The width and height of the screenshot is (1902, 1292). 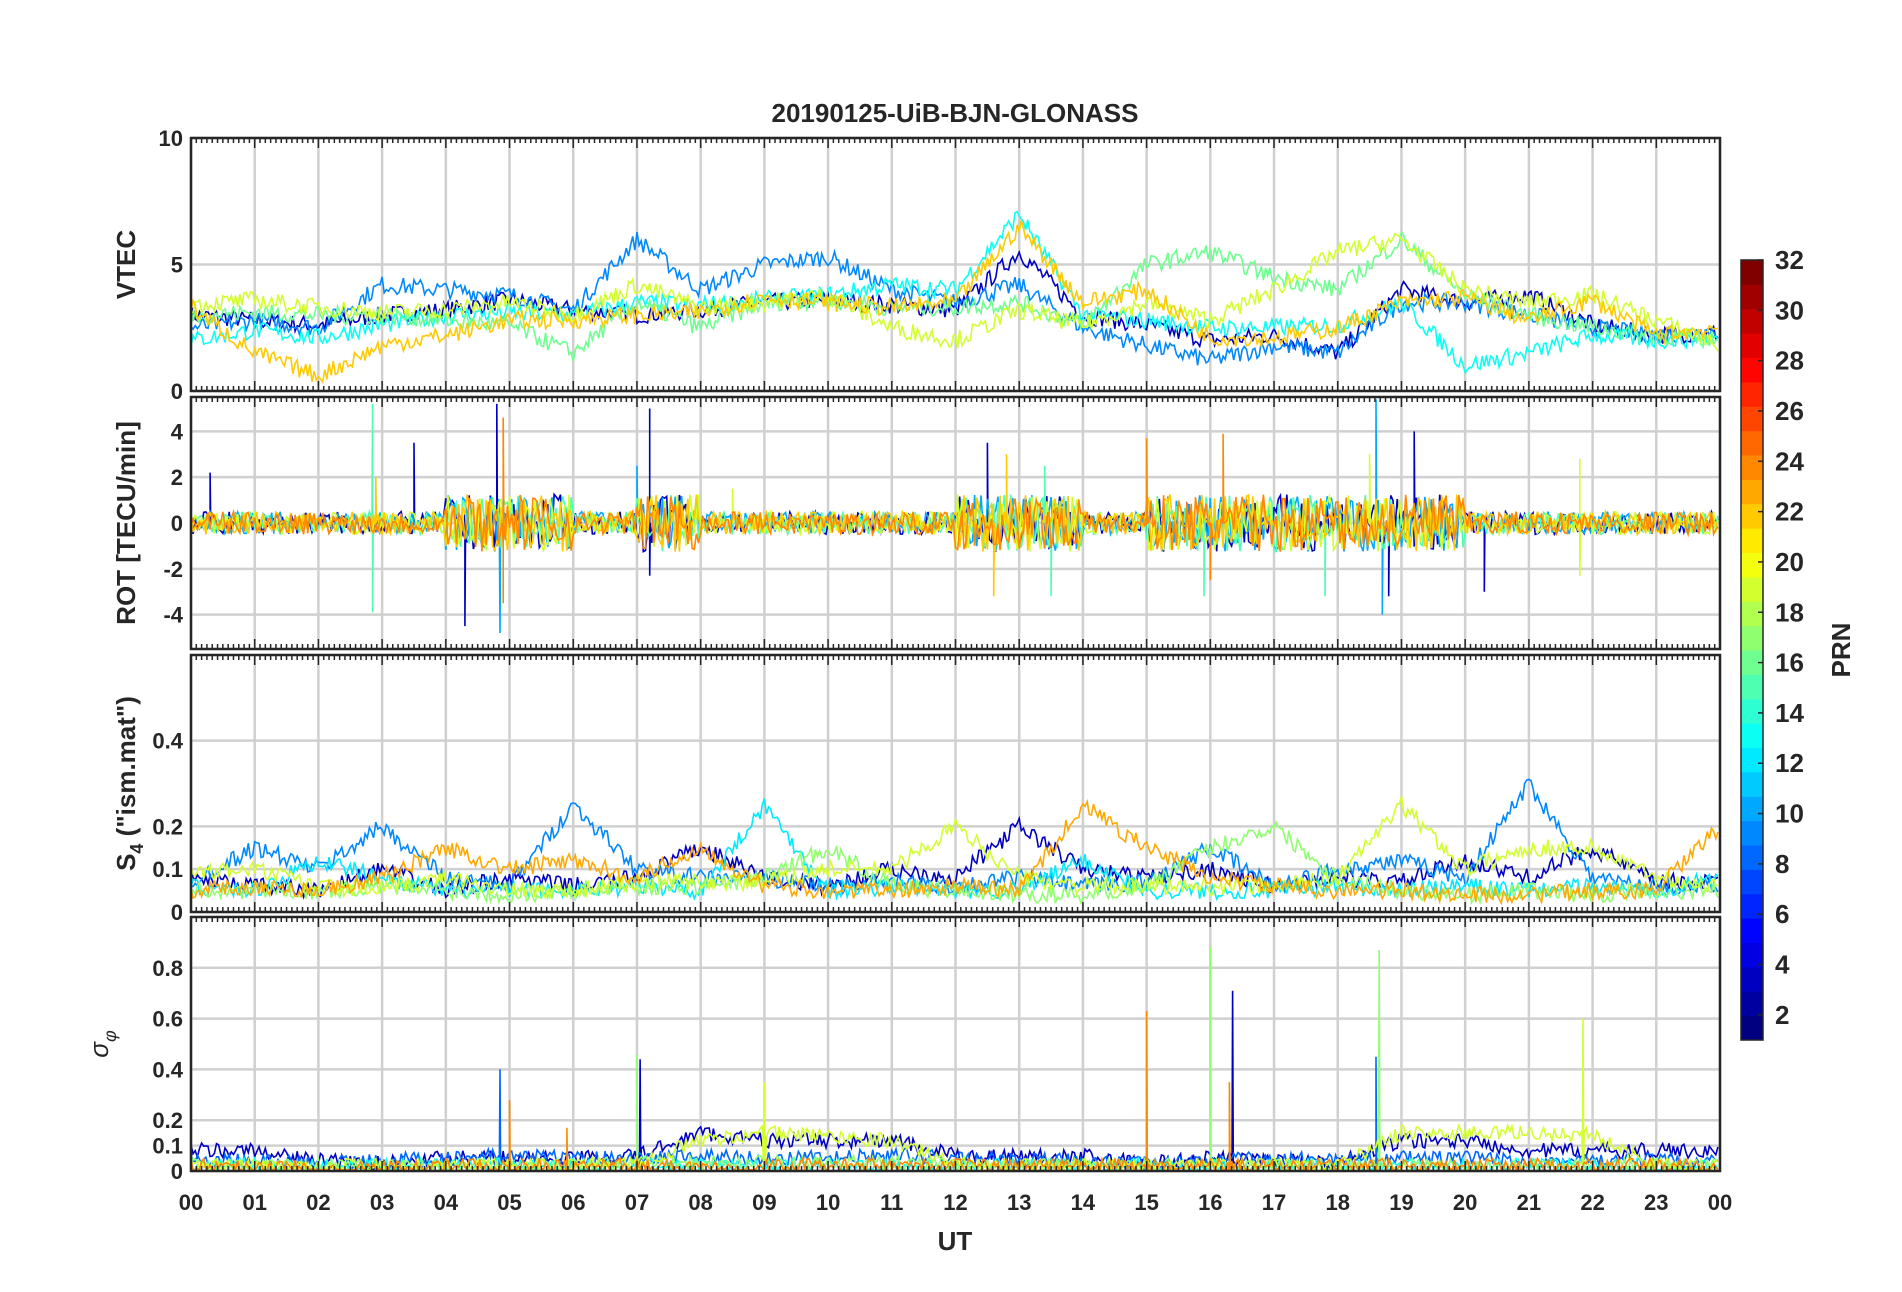 I want to click on y-axis-label: S4 ("ism.mat"), so click(x=129, y=783).